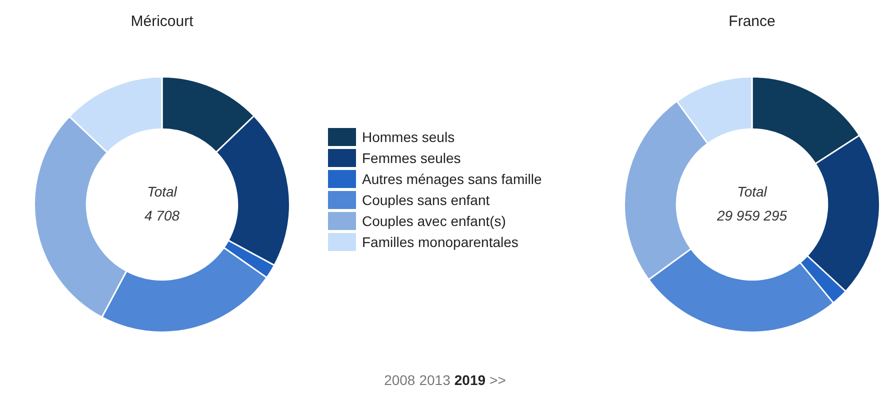 The width and height of the screenshot is (890, 412). Describe the element at coordinates (434, 220) in the screenshot. I see `legend-label: Couples avec enfant(s)` at that location.